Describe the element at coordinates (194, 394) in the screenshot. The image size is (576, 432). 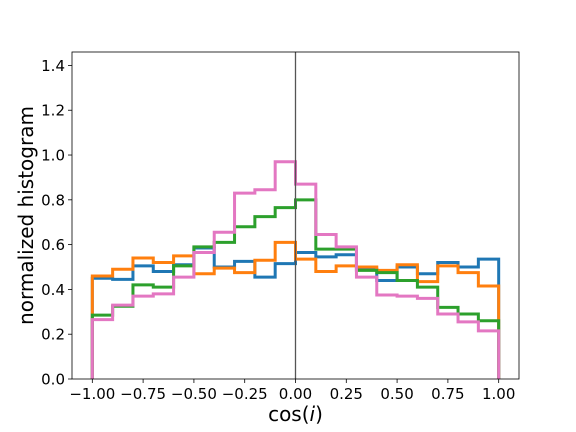
I see `x-tick-label: −0.50` at that location.